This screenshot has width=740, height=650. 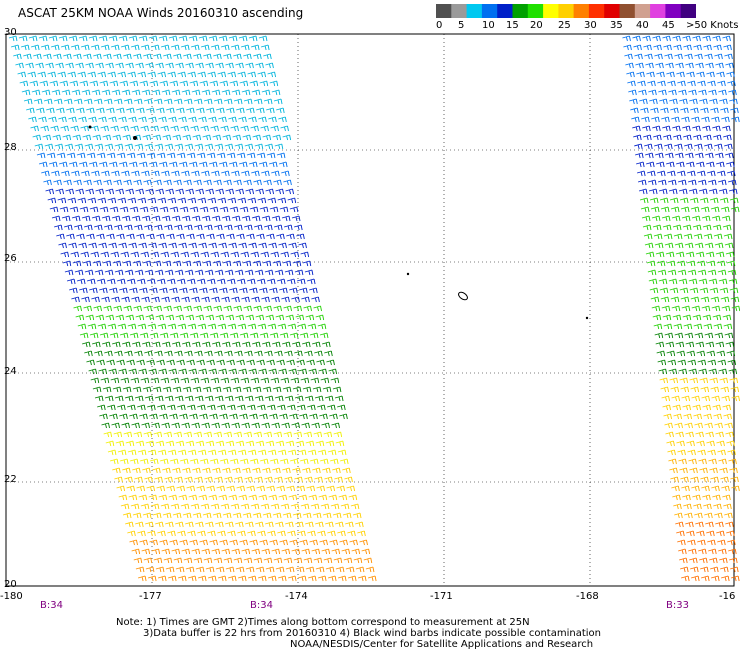 What do you see at coordinates (668, 25) in the screenshot?
I see `colorbar-label: 45` at bounding box center [668, 25].